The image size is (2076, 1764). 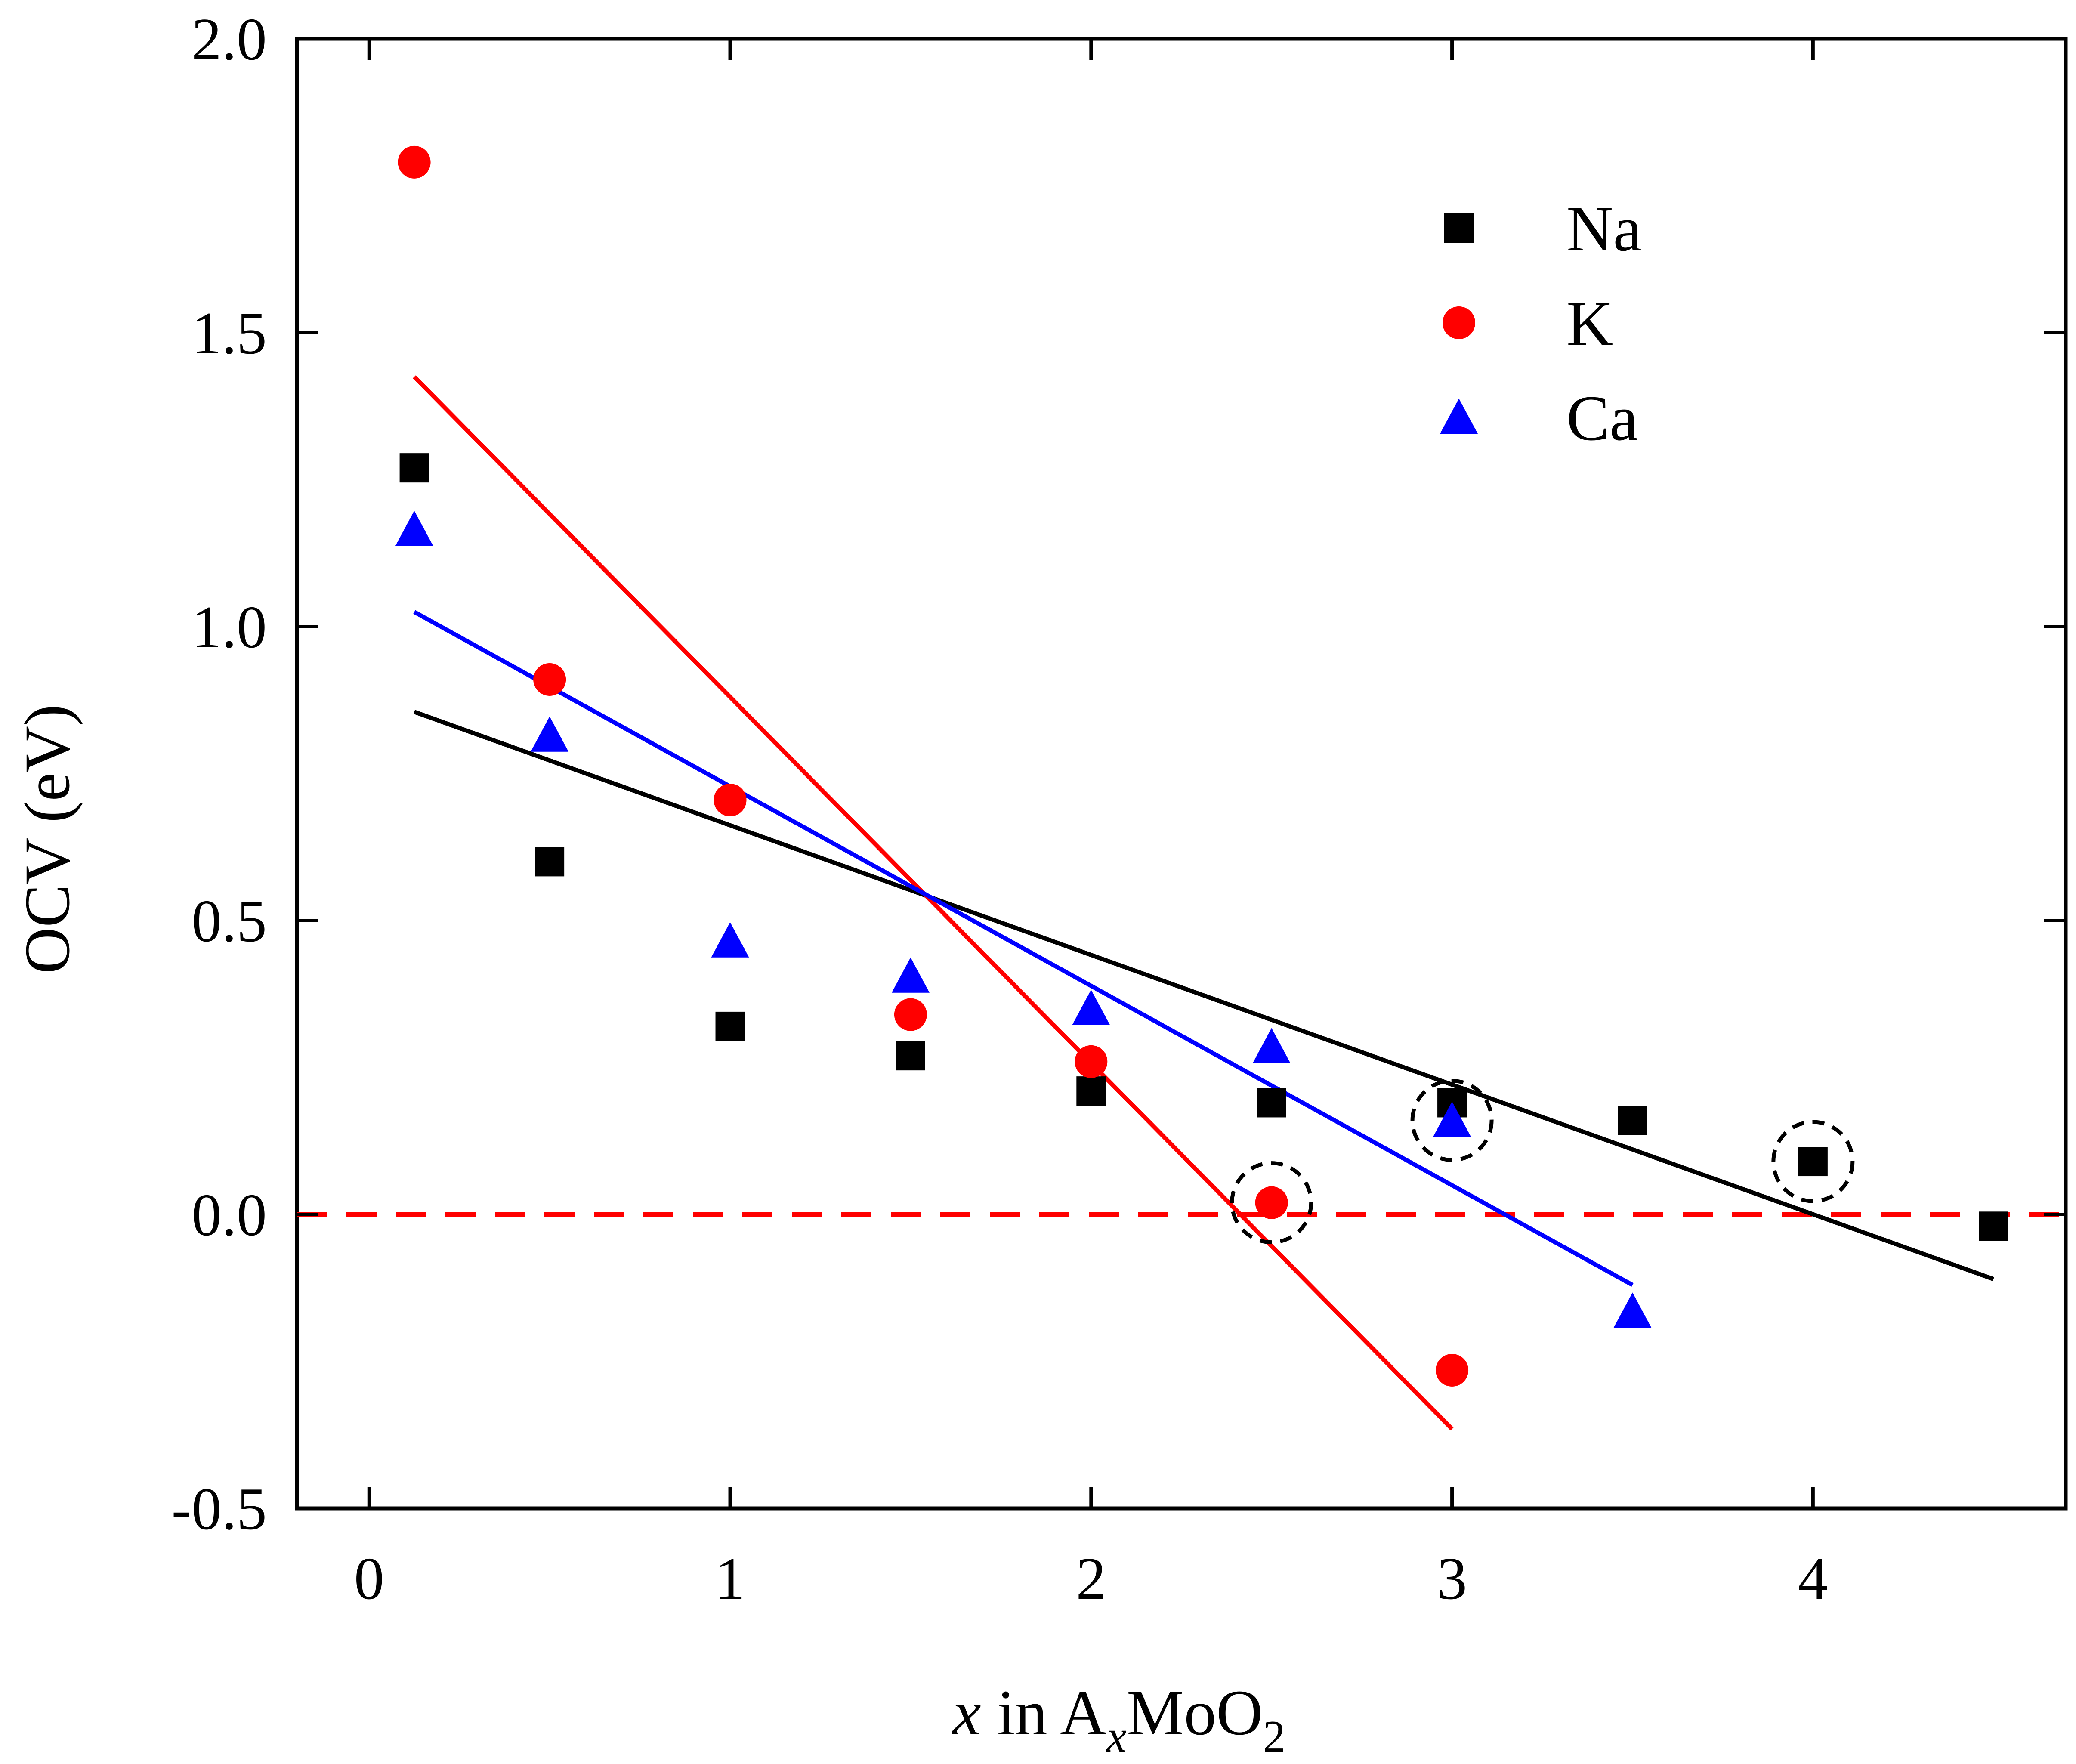 I want to click on legend-marker-na, so click(x=1459, y=228).